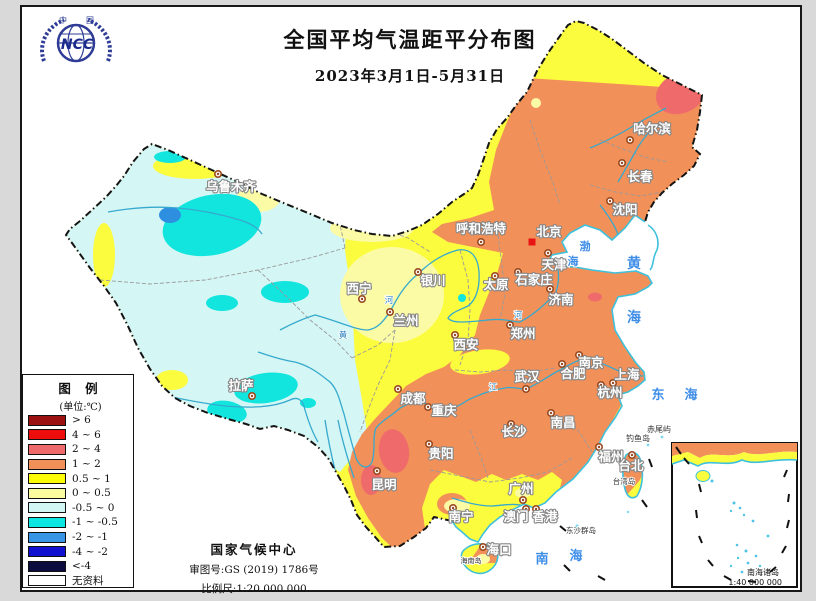 The height and width of the screenshot is (601, 816). Describe the element at coordinates (627, 374) in the screenshot. I see `city-label: 上海` at that location.